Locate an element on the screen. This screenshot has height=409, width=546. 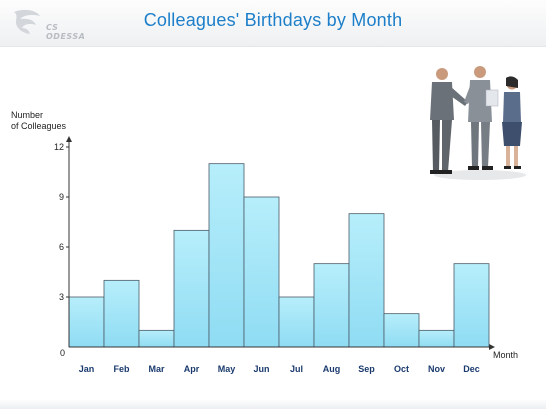
chart-title: Colleagues' Birthdays by Month is located at coordinates (273, 20).